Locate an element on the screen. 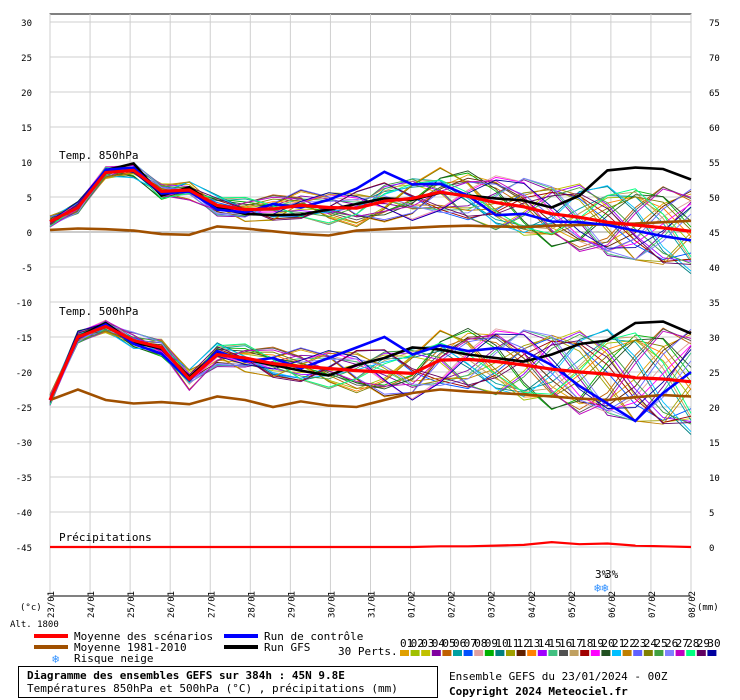  perturbation-number: 04 is located at coordinates (439, 643).